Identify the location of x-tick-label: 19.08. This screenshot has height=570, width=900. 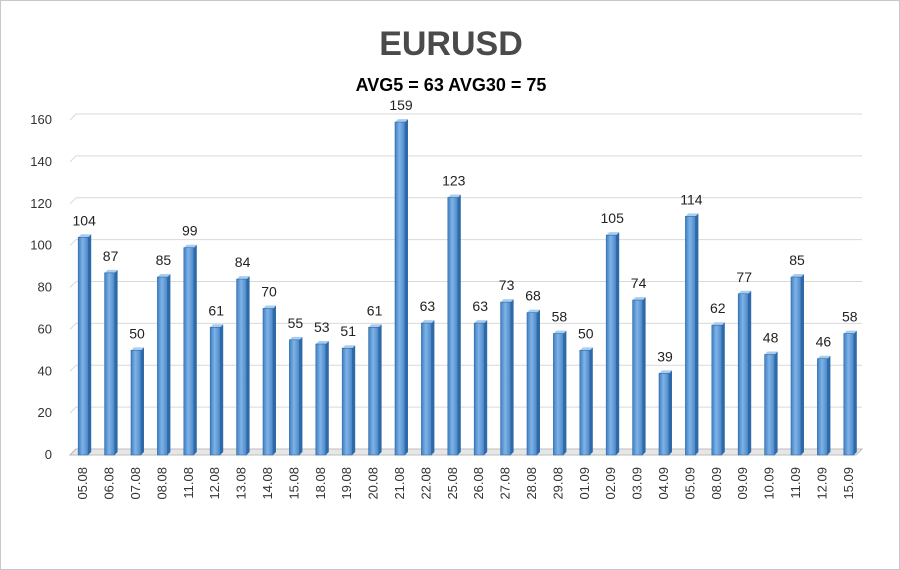
(346, 483).